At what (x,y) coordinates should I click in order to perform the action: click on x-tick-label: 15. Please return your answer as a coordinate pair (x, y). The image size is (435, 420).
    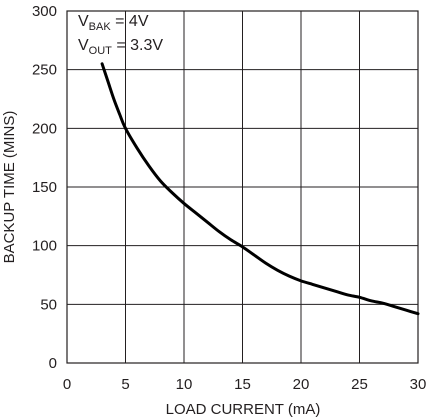
    Looking at the image, I should click on (242, 384).